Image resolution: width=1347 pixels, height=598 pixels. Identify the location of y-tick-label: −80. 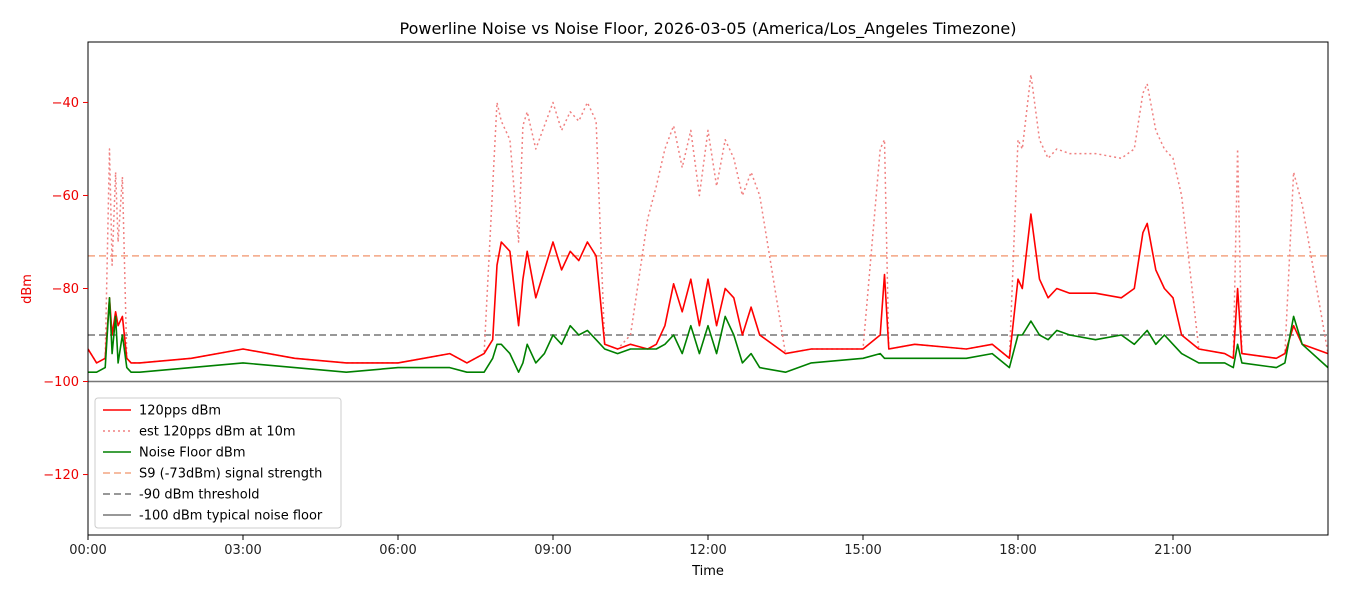
(65, 289).